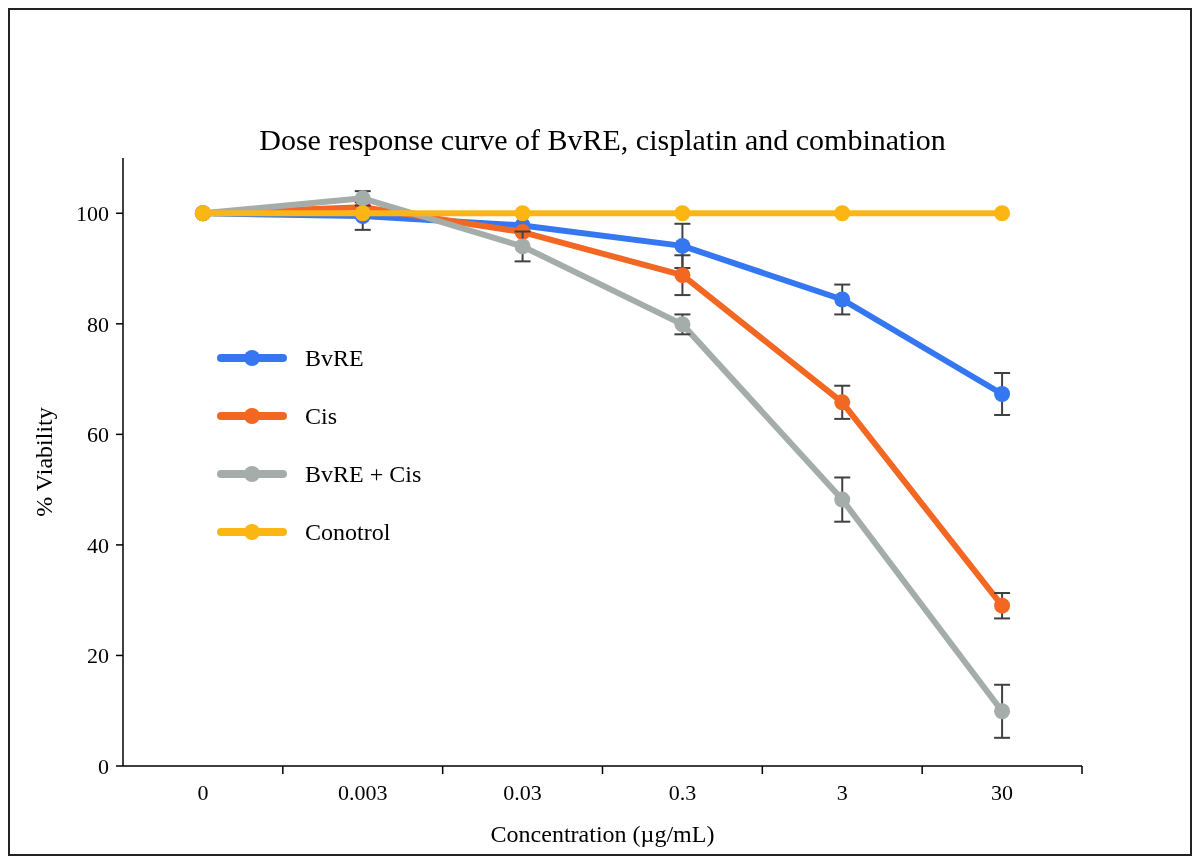 This screenshot has height=864, width=1200. I want to click on legend-label: BvRE, so click(334, 358).